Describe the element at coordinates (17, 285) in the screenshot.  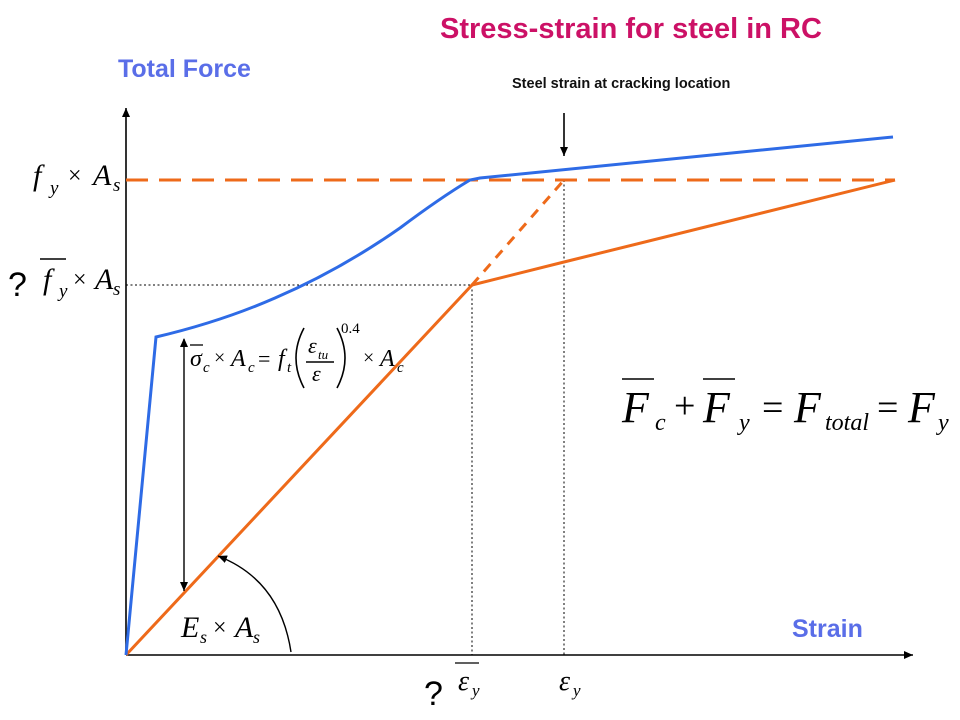
I see `fy-bar-question-mark: ?` at that location.